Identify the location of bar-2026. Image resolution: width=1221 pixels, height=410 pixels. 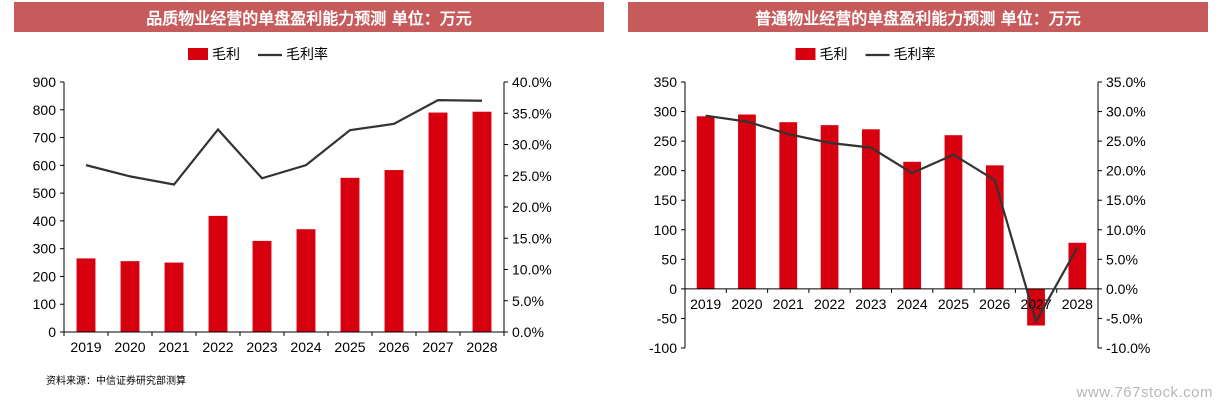
(394, 251).